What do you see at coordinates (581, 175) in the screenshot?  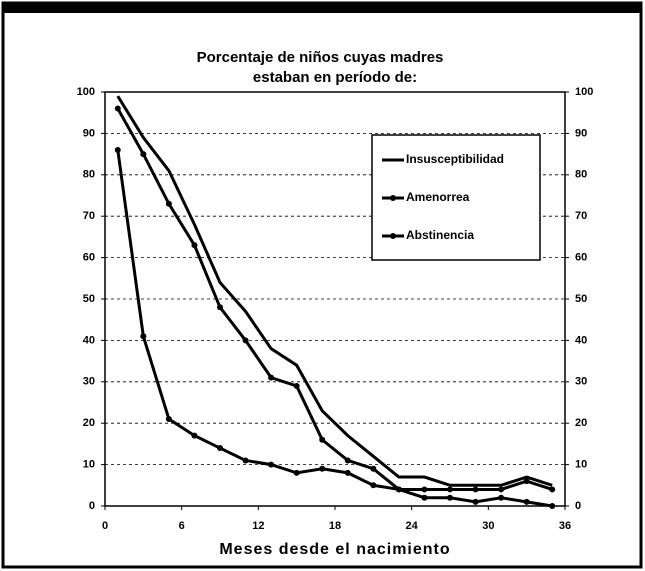 I see `y2-tick-label: 80` at bounding box center [581, 175].